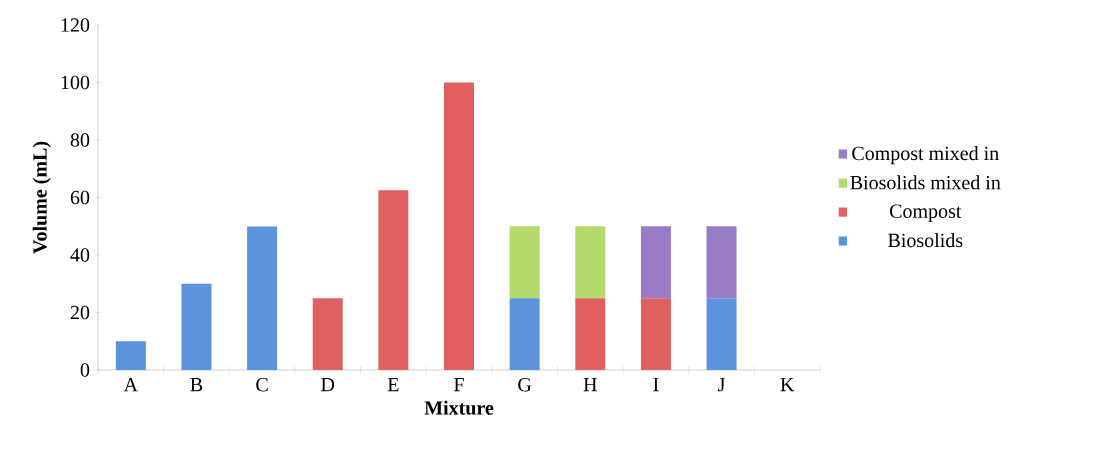 The image size is (1096, 451). I want to click on x-tick-label: J, so click(722, 385).